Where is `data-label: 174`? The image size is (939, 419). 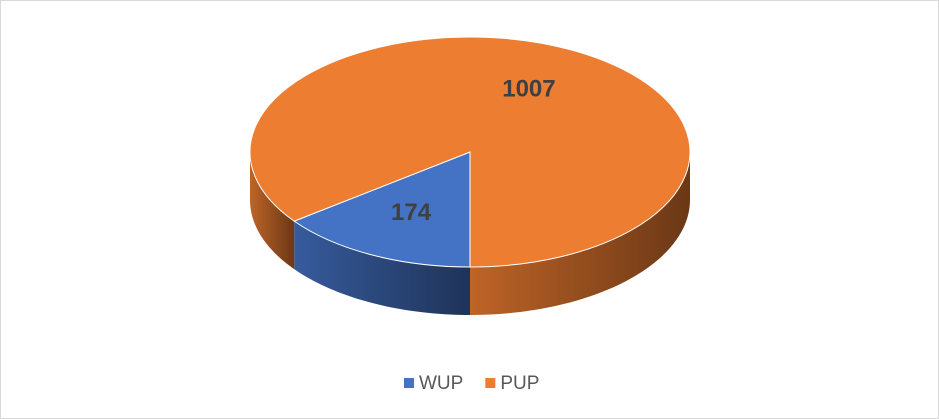 data-label: 174 is located at coordinates (411, 212).